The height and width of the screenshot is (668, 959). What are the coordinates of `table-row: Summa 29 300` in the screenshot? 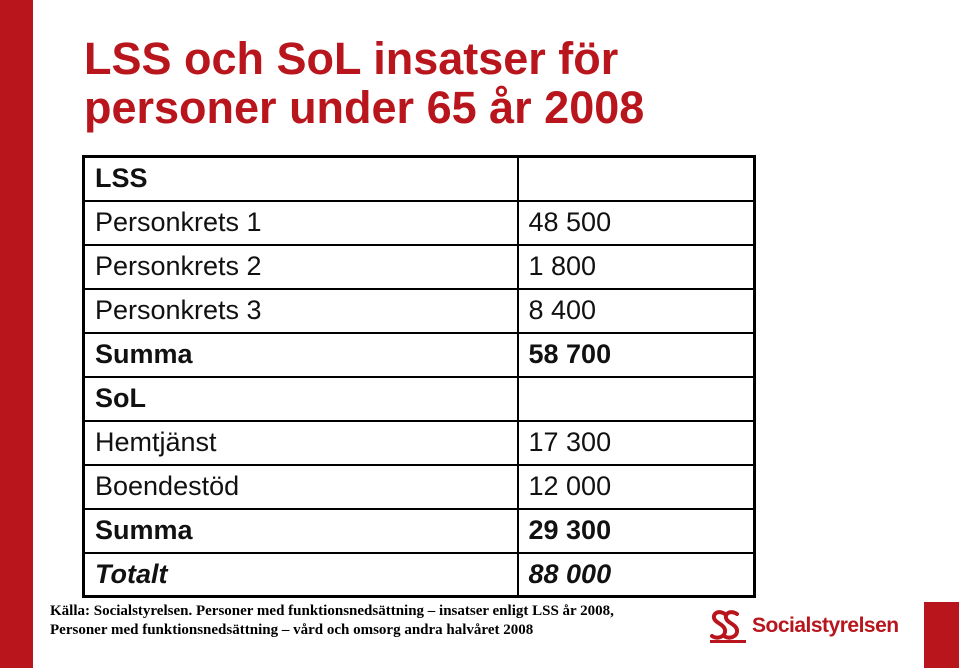 It's located at (419, 530).